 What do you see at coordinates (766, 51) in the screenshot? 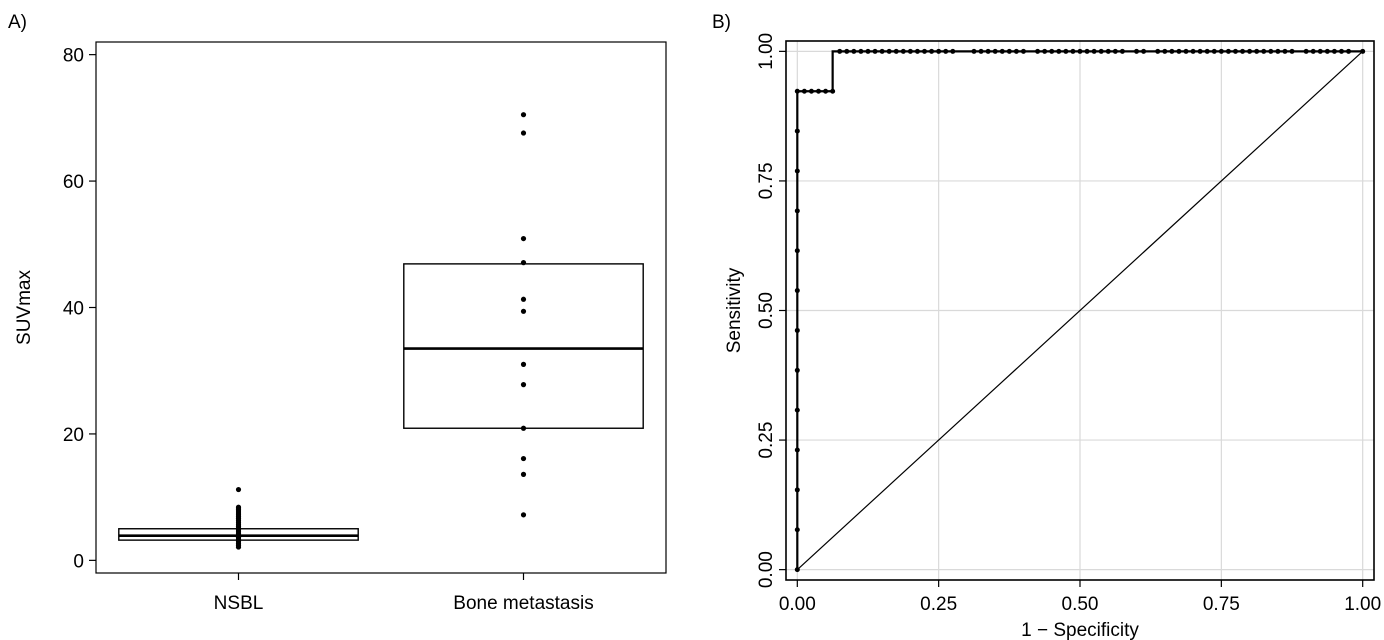
I see `panel-b-y-tick-label: 1.00` at bounding box center [766, 51].